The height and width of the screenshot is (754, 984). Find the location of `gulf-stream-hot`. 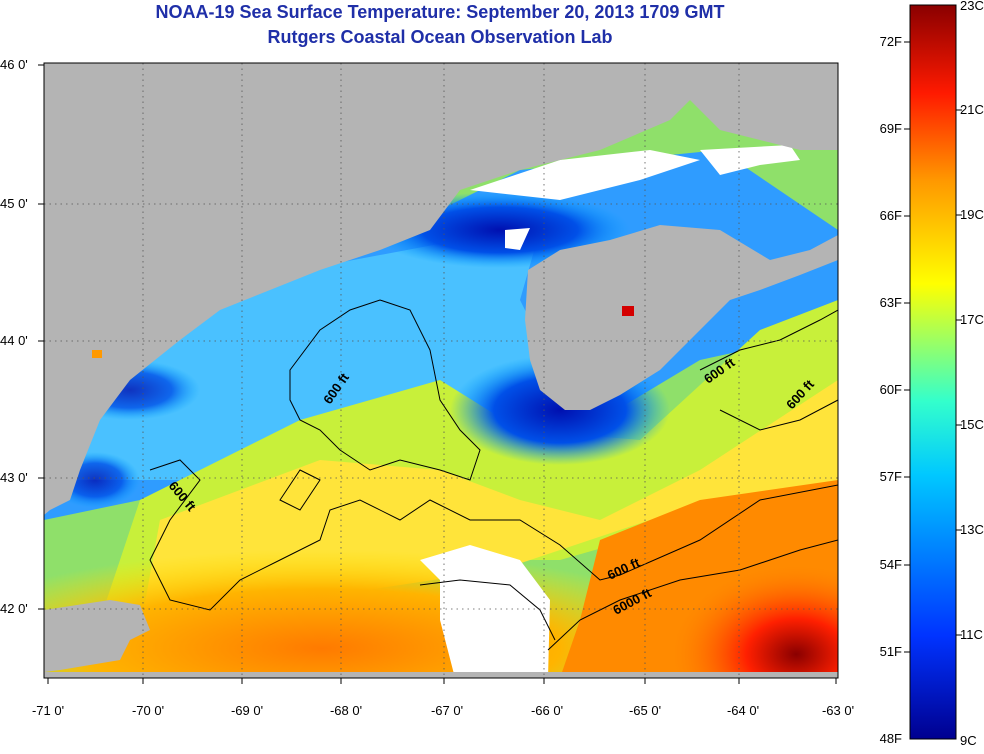

gulf-stream-hot is located at coordinates (699, 579).